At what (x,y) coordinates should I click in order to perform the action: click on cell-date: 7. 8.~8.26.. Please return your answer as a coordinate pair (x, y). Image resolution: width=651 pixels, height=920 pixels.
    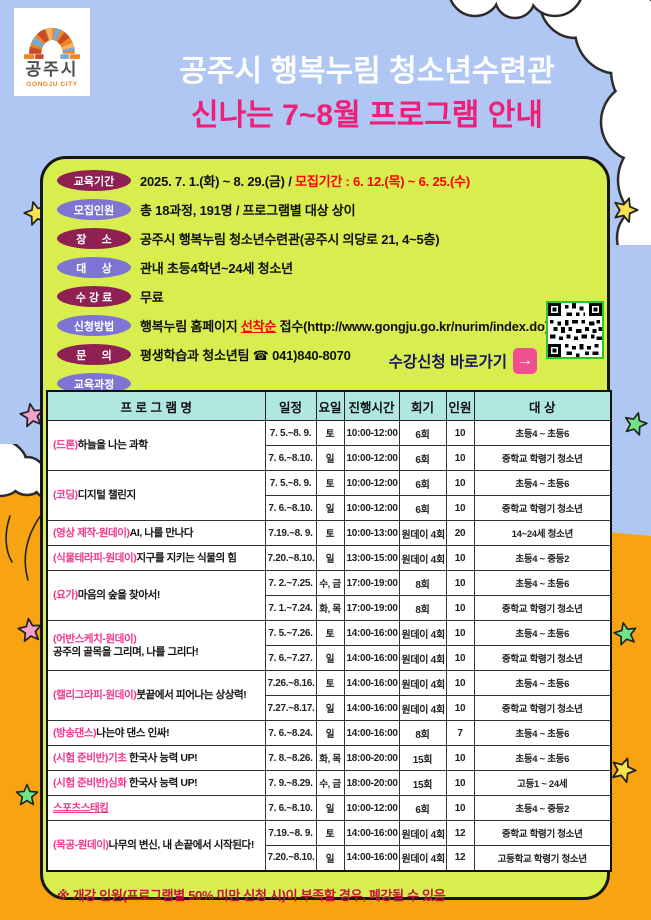
    Looking at the image, I should click on (290, 758).